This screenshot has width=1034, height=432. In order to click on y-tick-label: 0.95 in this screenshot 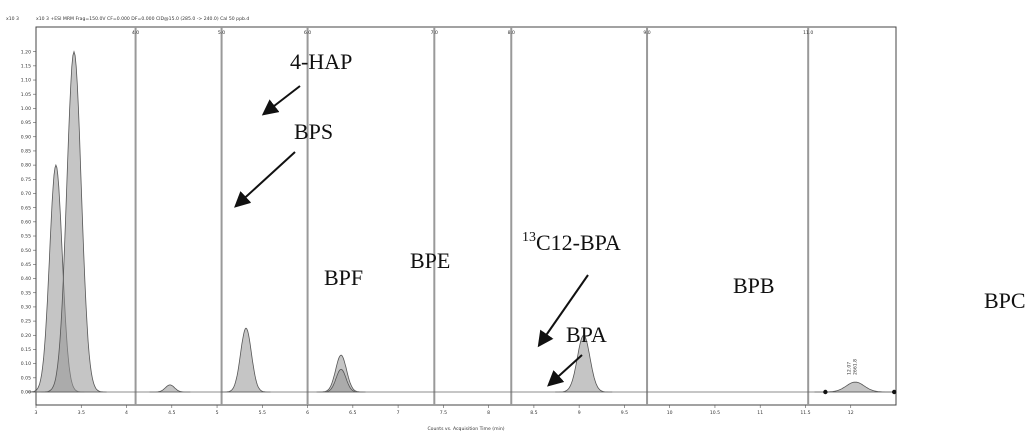, I will do `click(26, 123)`.